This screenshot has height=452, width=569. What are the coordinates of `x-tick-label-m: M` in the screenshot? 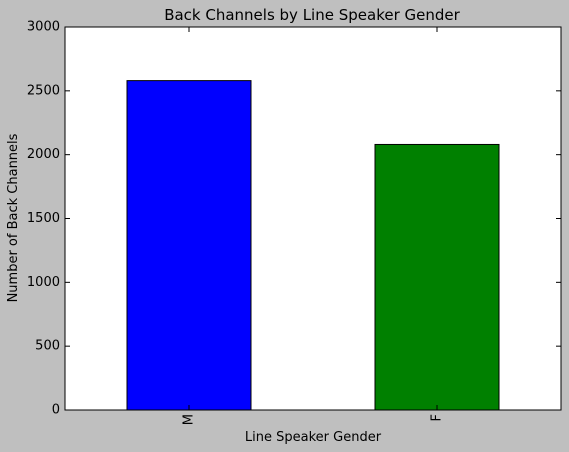 It's located at (189, 419).